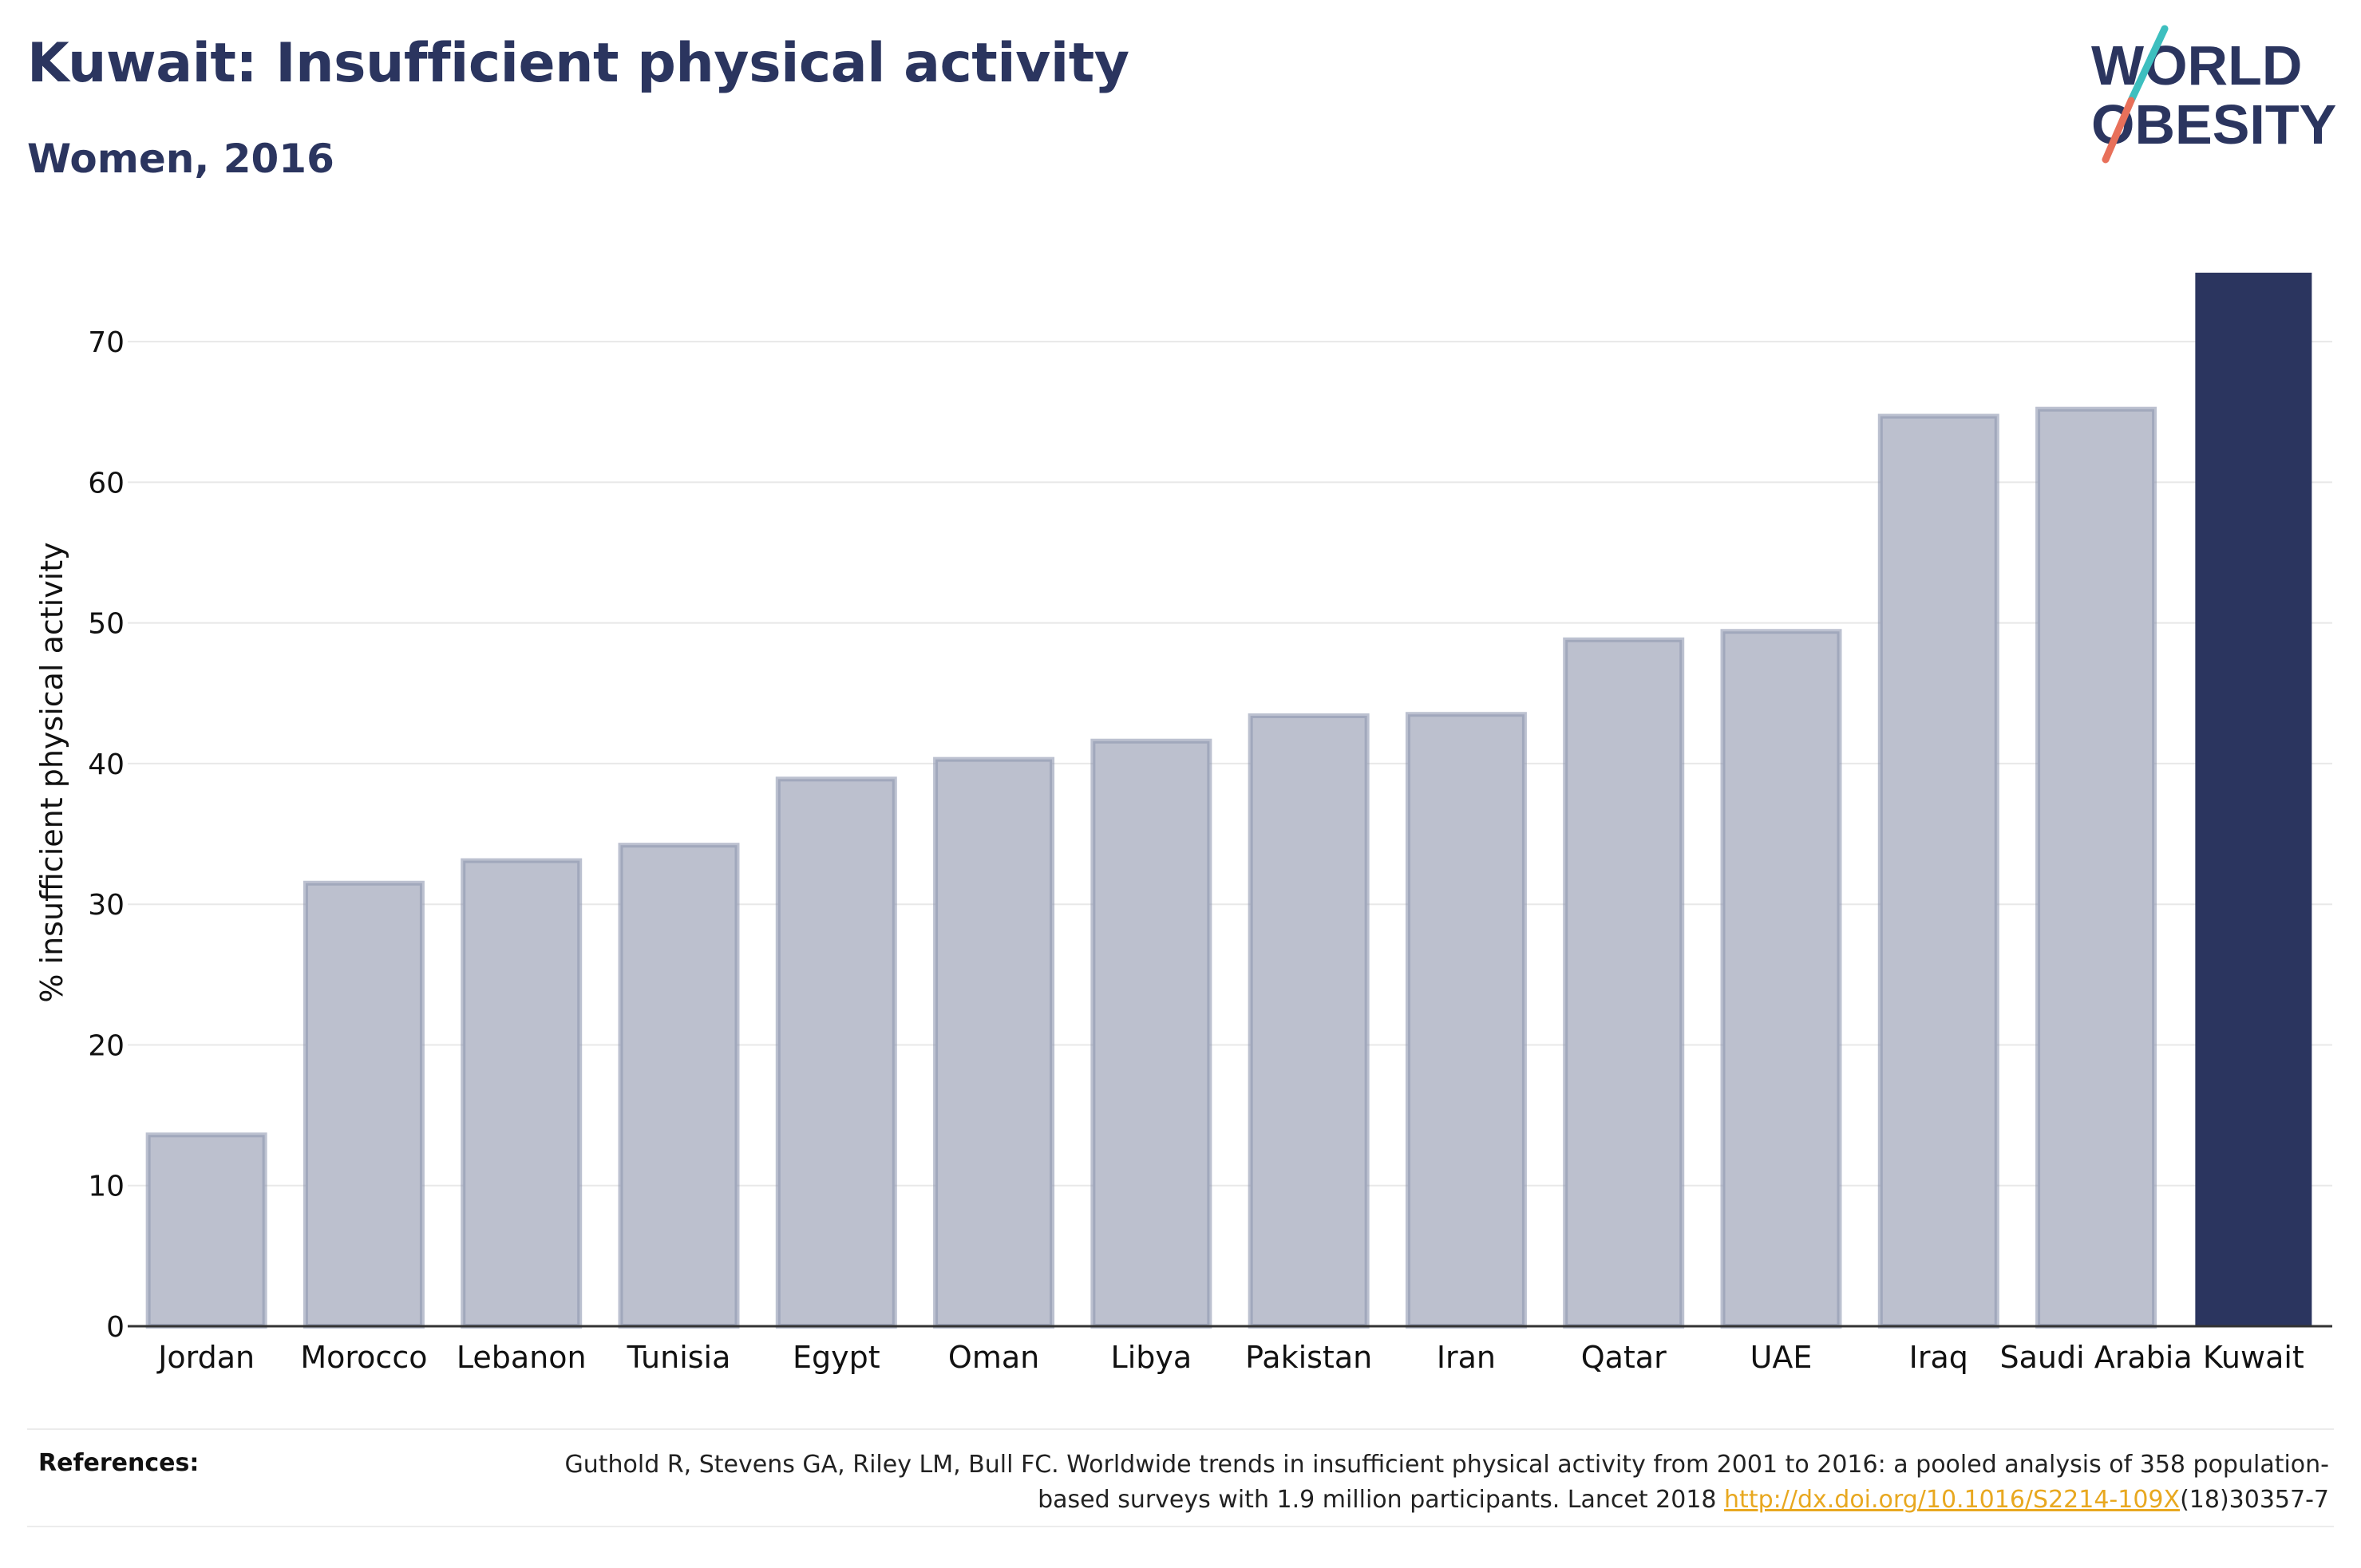 This screenshot has width=2361, height=1568. What do you see at coordinates (1151, 1357) in the screenshot?
I see `x-tick-label: Libya` at bounding box center [1151, 1357].